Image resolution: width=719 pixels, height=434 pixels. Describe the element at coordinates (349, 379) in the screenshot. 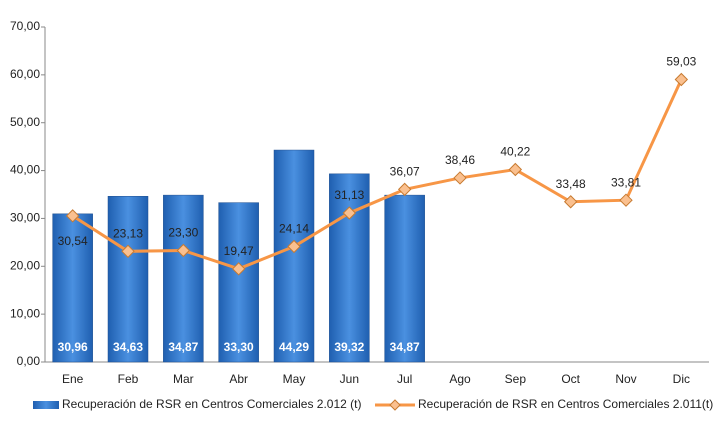

I see `x-tick-label: Jun` at that location.